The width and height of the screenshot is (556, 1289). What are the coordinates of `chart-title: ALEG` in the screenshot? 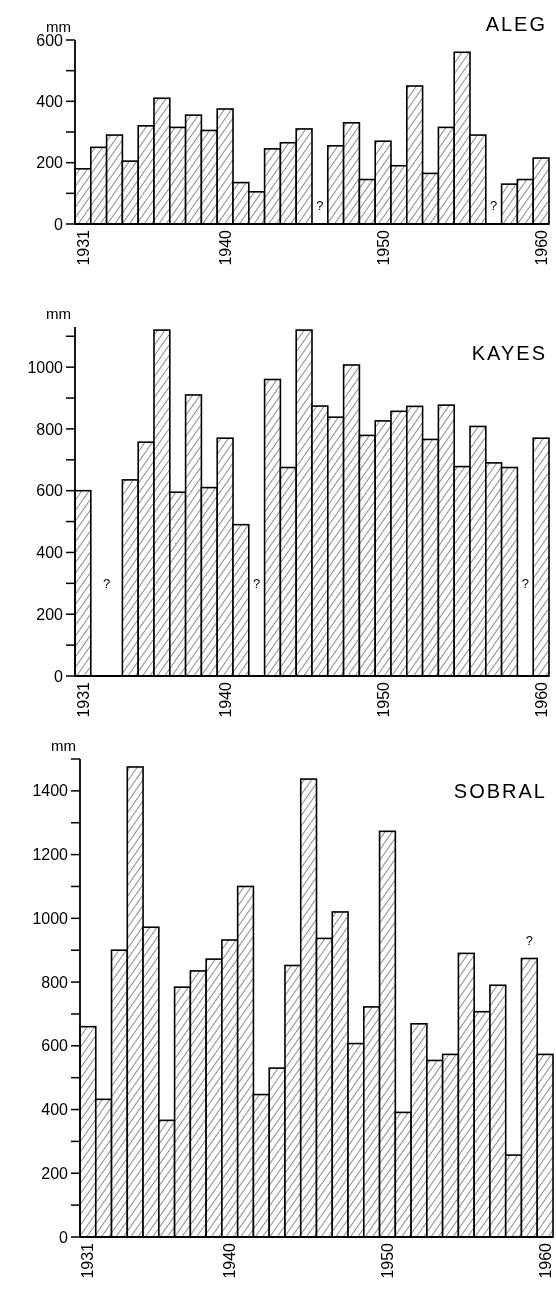 It's located at (516, 24).